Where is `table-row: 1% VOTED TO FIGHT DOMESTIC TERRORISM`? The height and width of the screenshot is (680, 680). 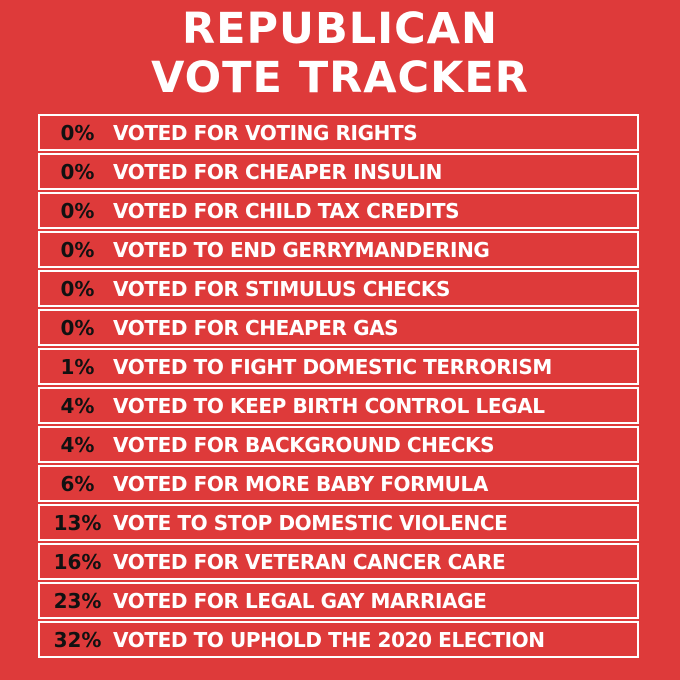 table-row: 1% VOTED TO FIGHT DOMESTIC TERRORISM is located at coordinates (338, 366).